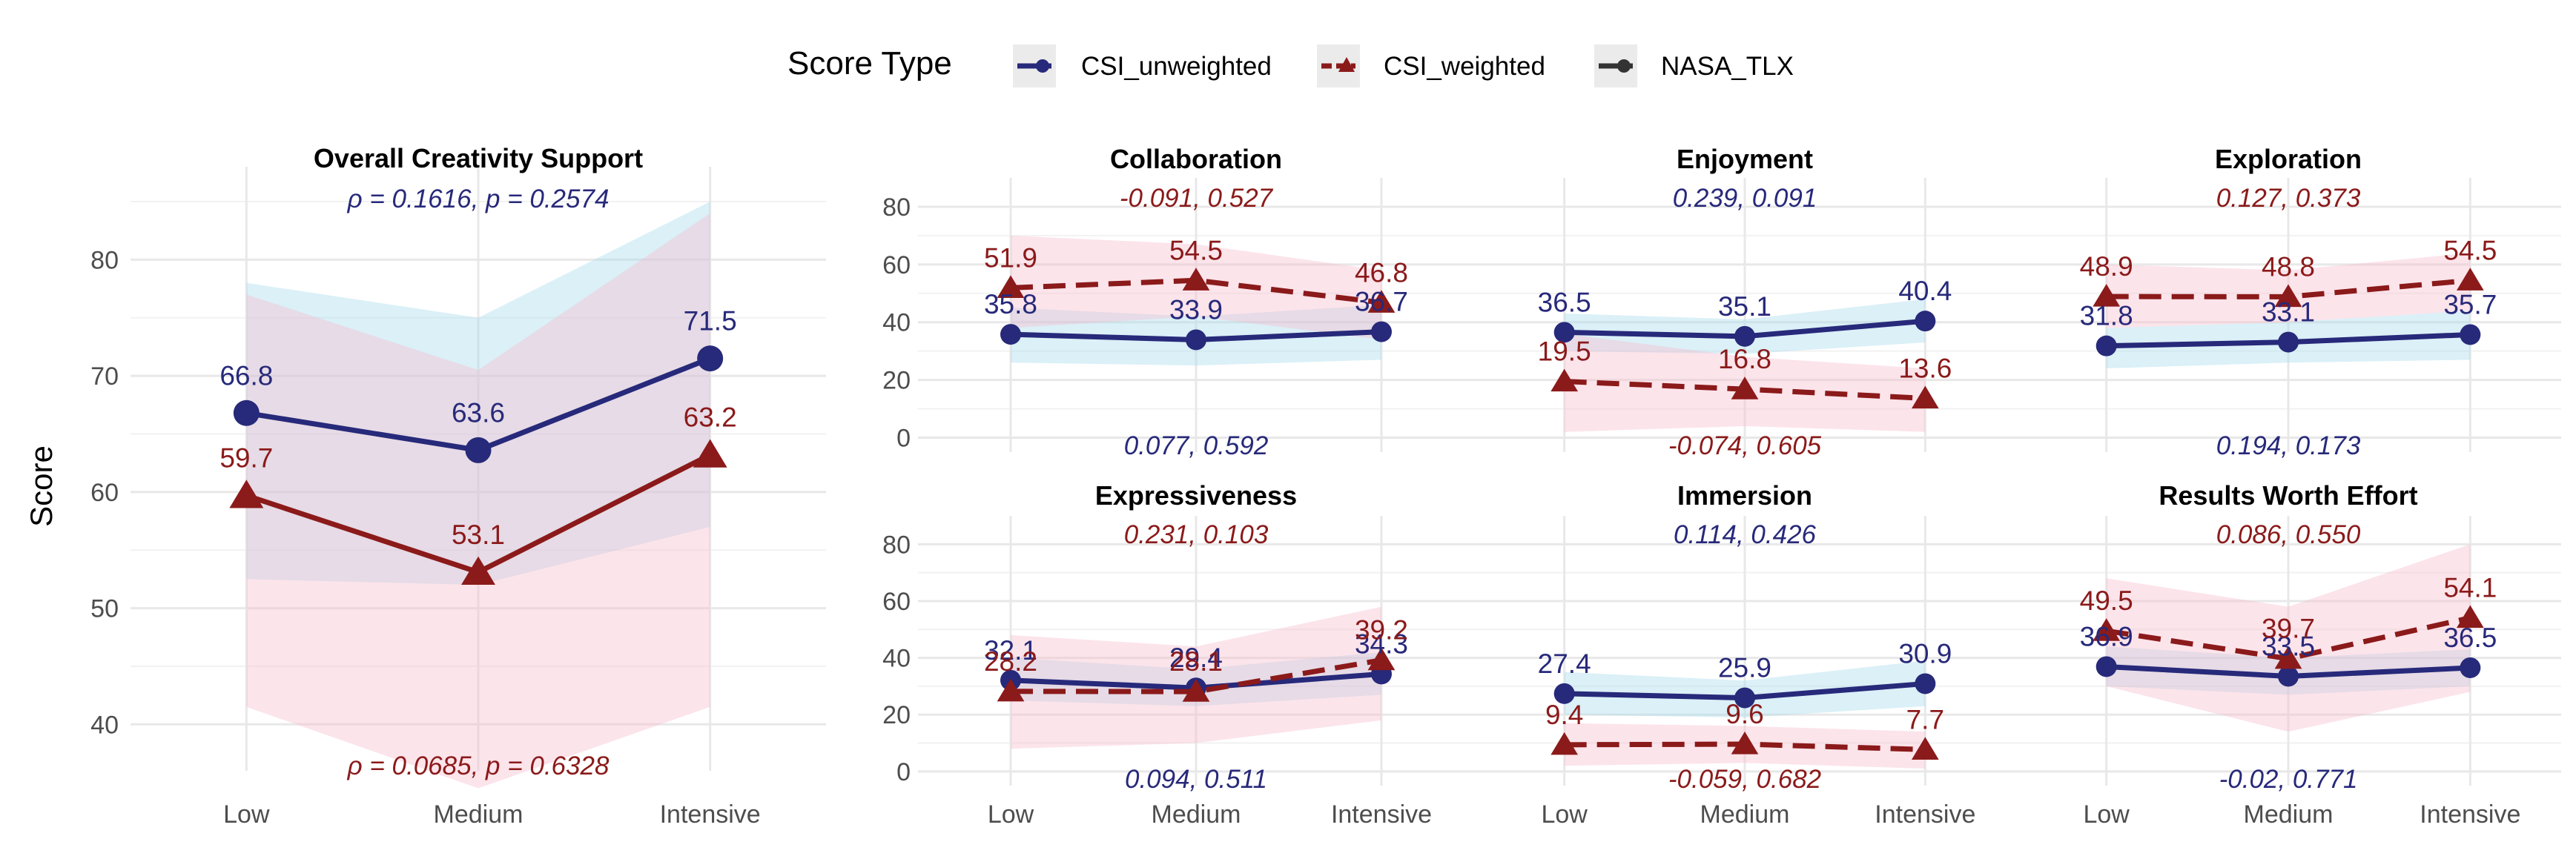 This screenshot has height=859, width=2576. Describe the element at coordinates (104, 609) in the screenshot. I see `y-tick-label: 50` at that location.